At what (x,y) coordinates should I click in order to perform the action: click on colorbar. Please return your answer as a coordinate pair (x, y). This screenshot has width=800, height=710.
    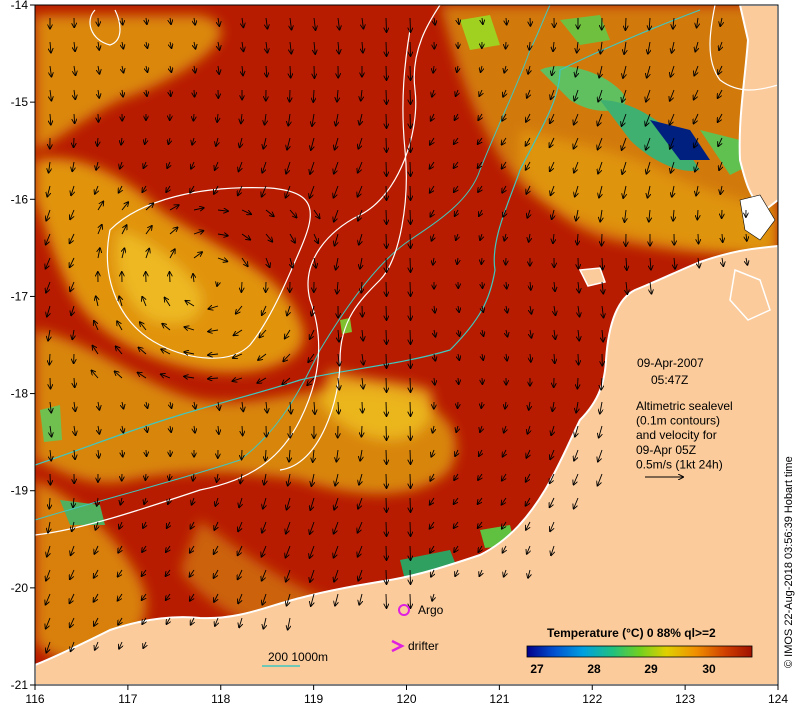
    Looking at the image, I should click on (639, 651).